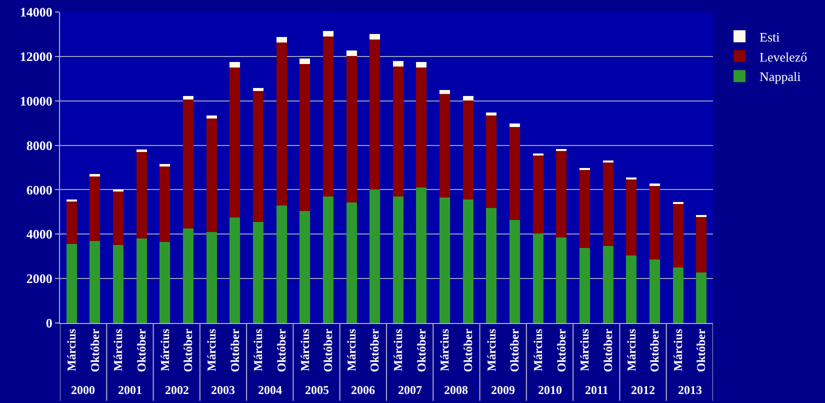 This screenshot has height=403, width=825. Describe the element at coordinates (770, 36) in the screenshot. I see `legend-label: Esti` at that location.